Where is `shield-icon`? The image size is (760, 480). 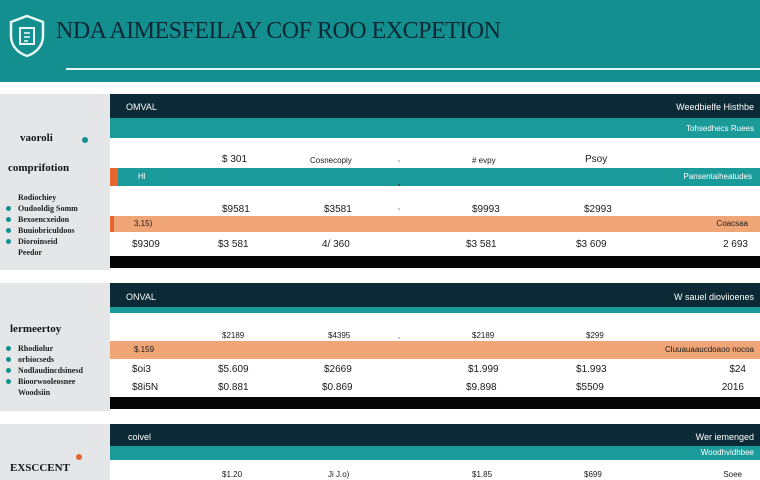 shield-icon is located at coordinates (27, 36).